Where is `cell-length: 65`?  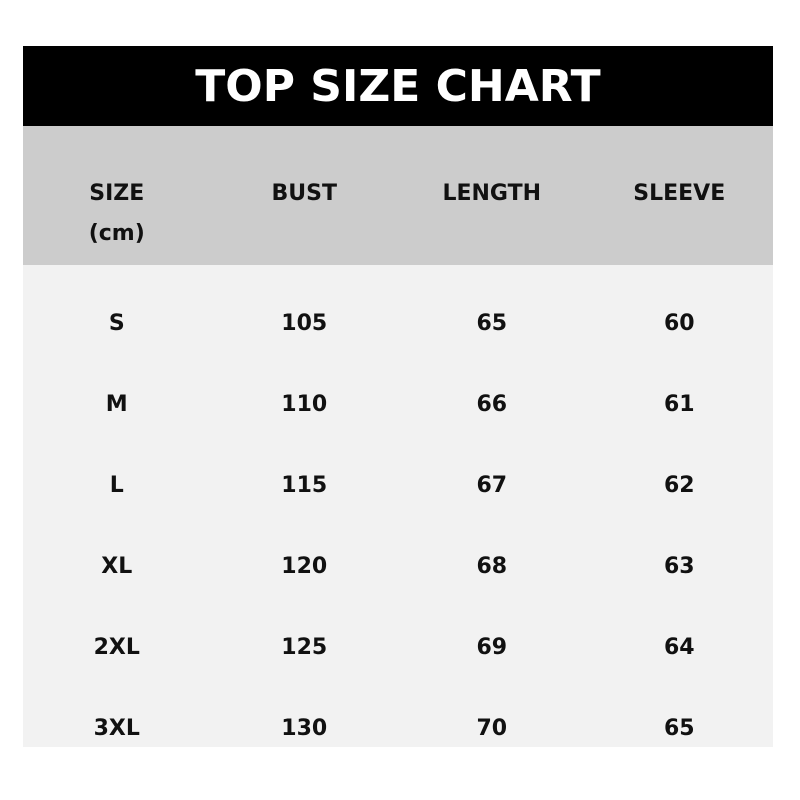
cell-length: 65 is located at coordinates (492, 323).